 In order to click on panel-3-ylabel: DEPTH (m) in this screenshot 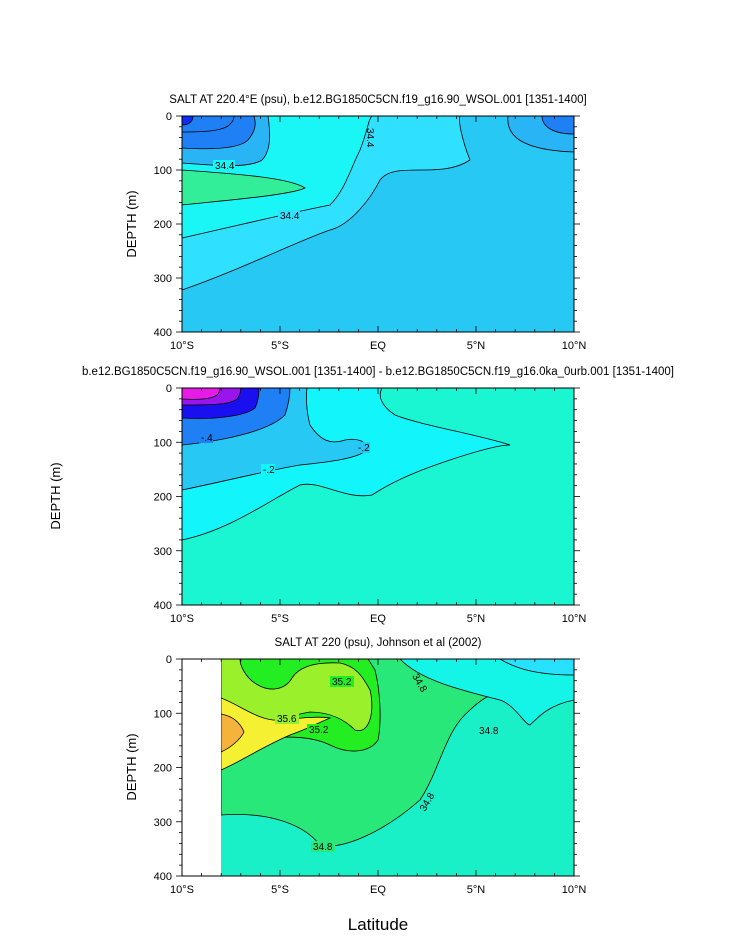, I will do `click(131, 766)`.